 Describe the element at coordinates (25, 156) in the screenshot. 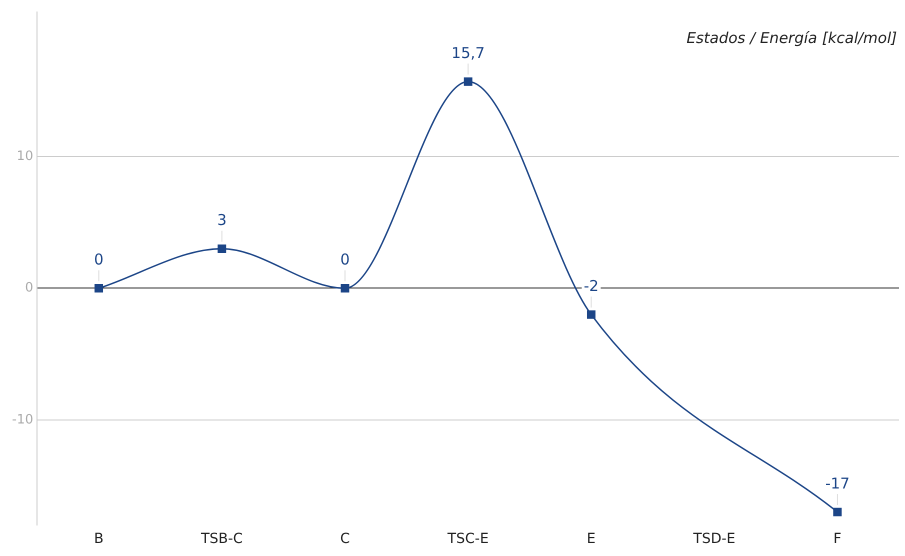

I see `y-tick-label: 10` at that location.